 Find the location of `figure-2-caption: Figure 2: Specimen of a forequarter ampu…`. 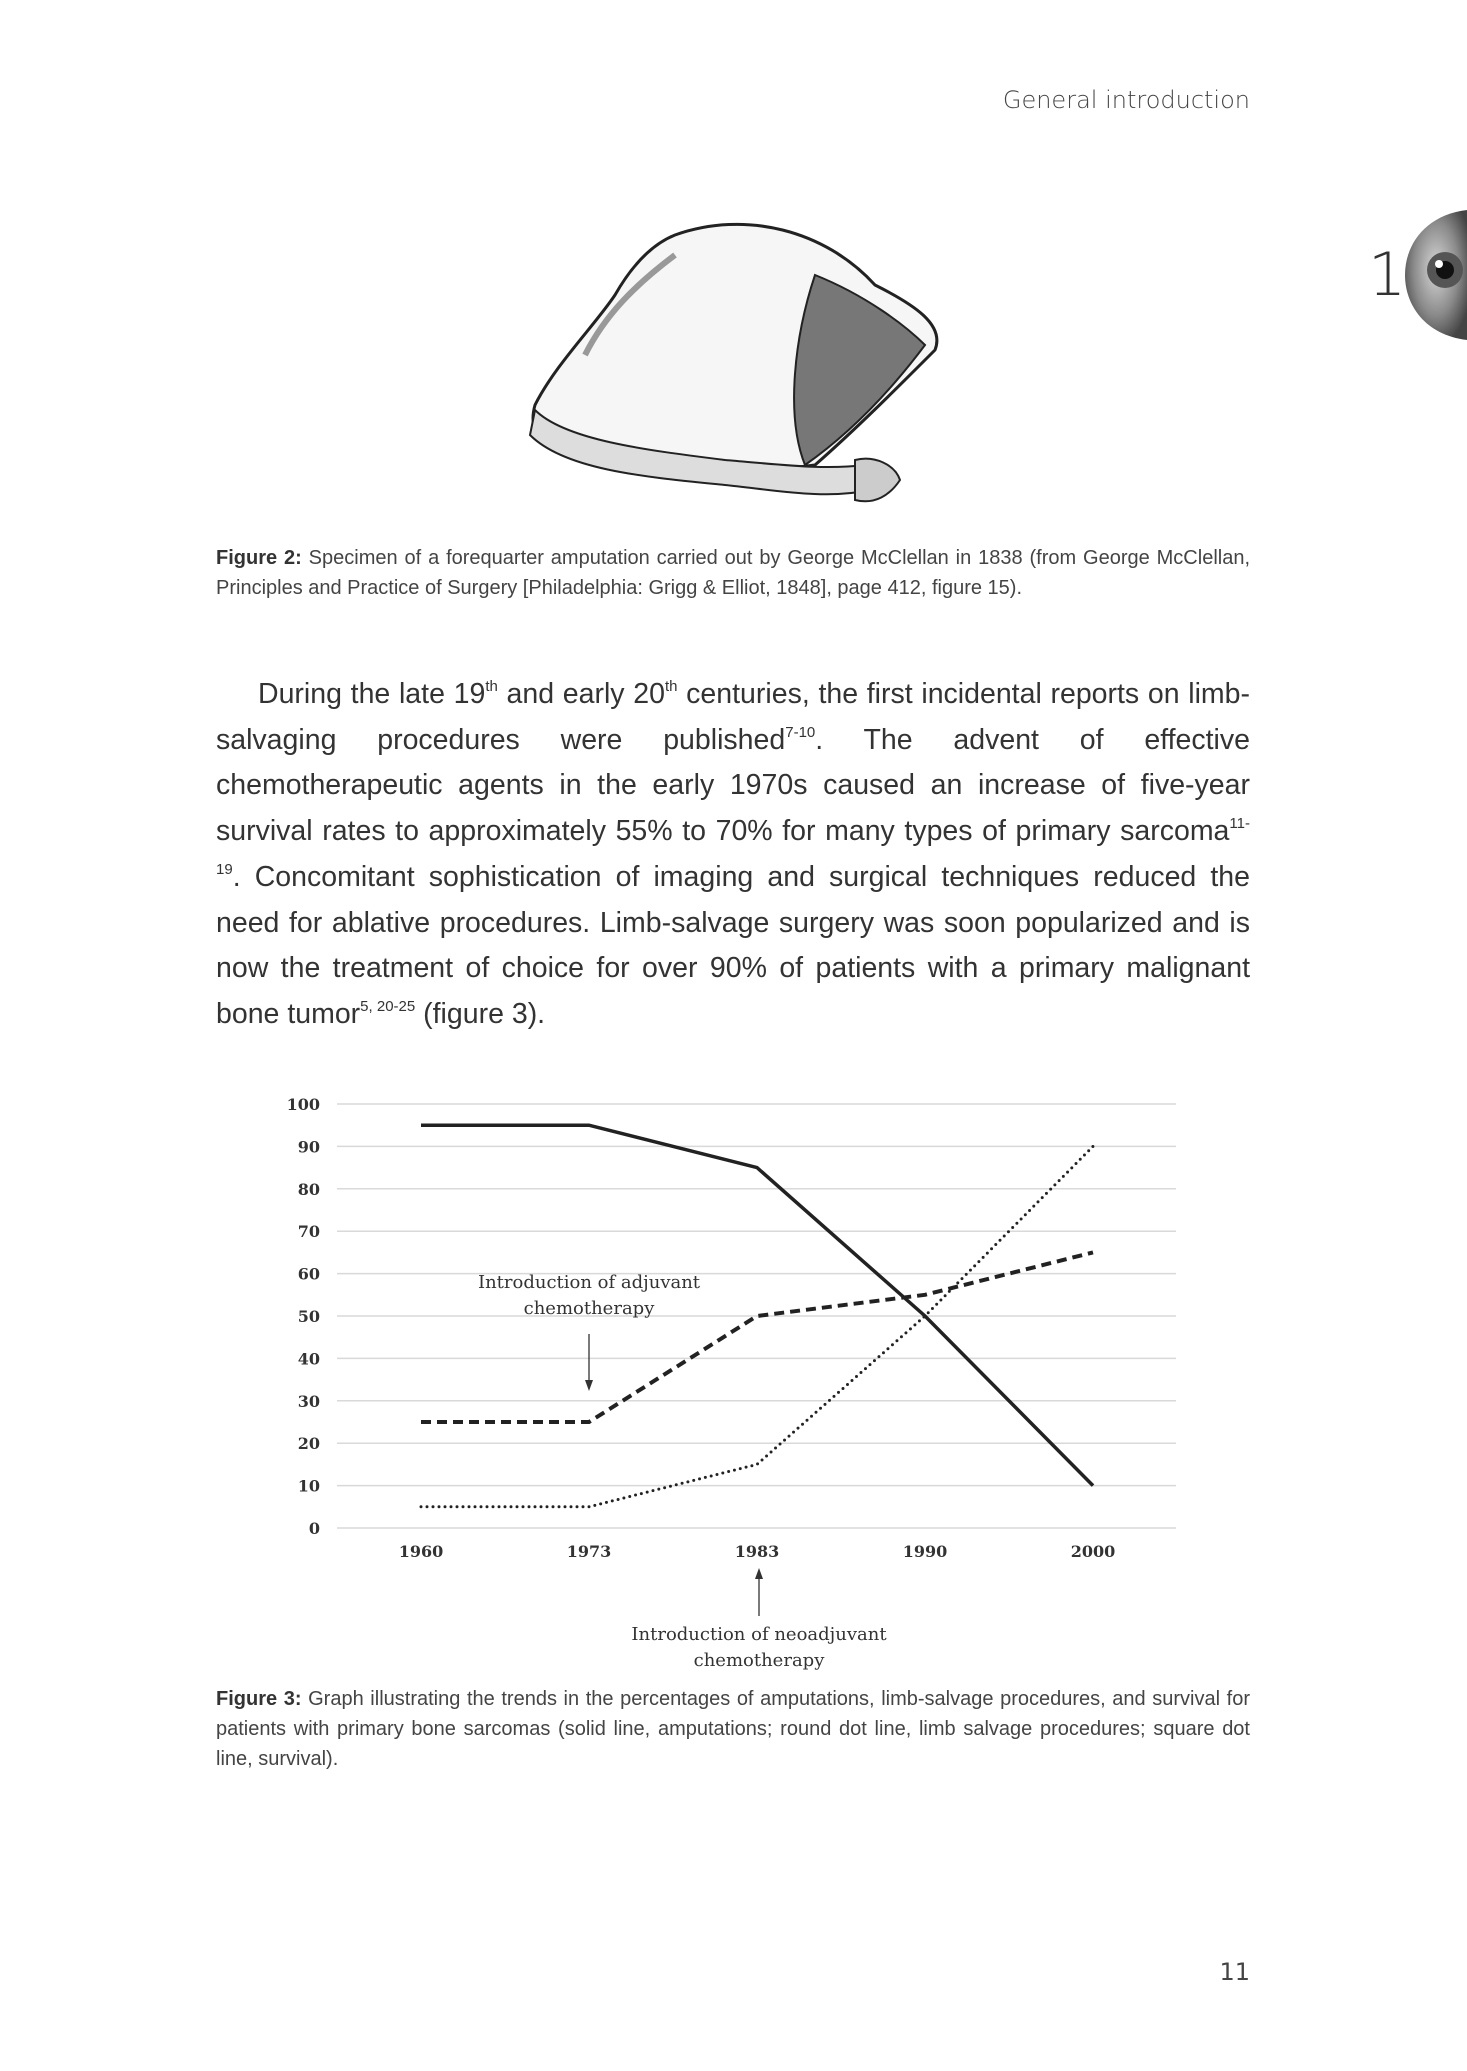

figure-2-caption: Figure 2: Specimen of a forequarter ampu… is located at coordinates (733, 573).